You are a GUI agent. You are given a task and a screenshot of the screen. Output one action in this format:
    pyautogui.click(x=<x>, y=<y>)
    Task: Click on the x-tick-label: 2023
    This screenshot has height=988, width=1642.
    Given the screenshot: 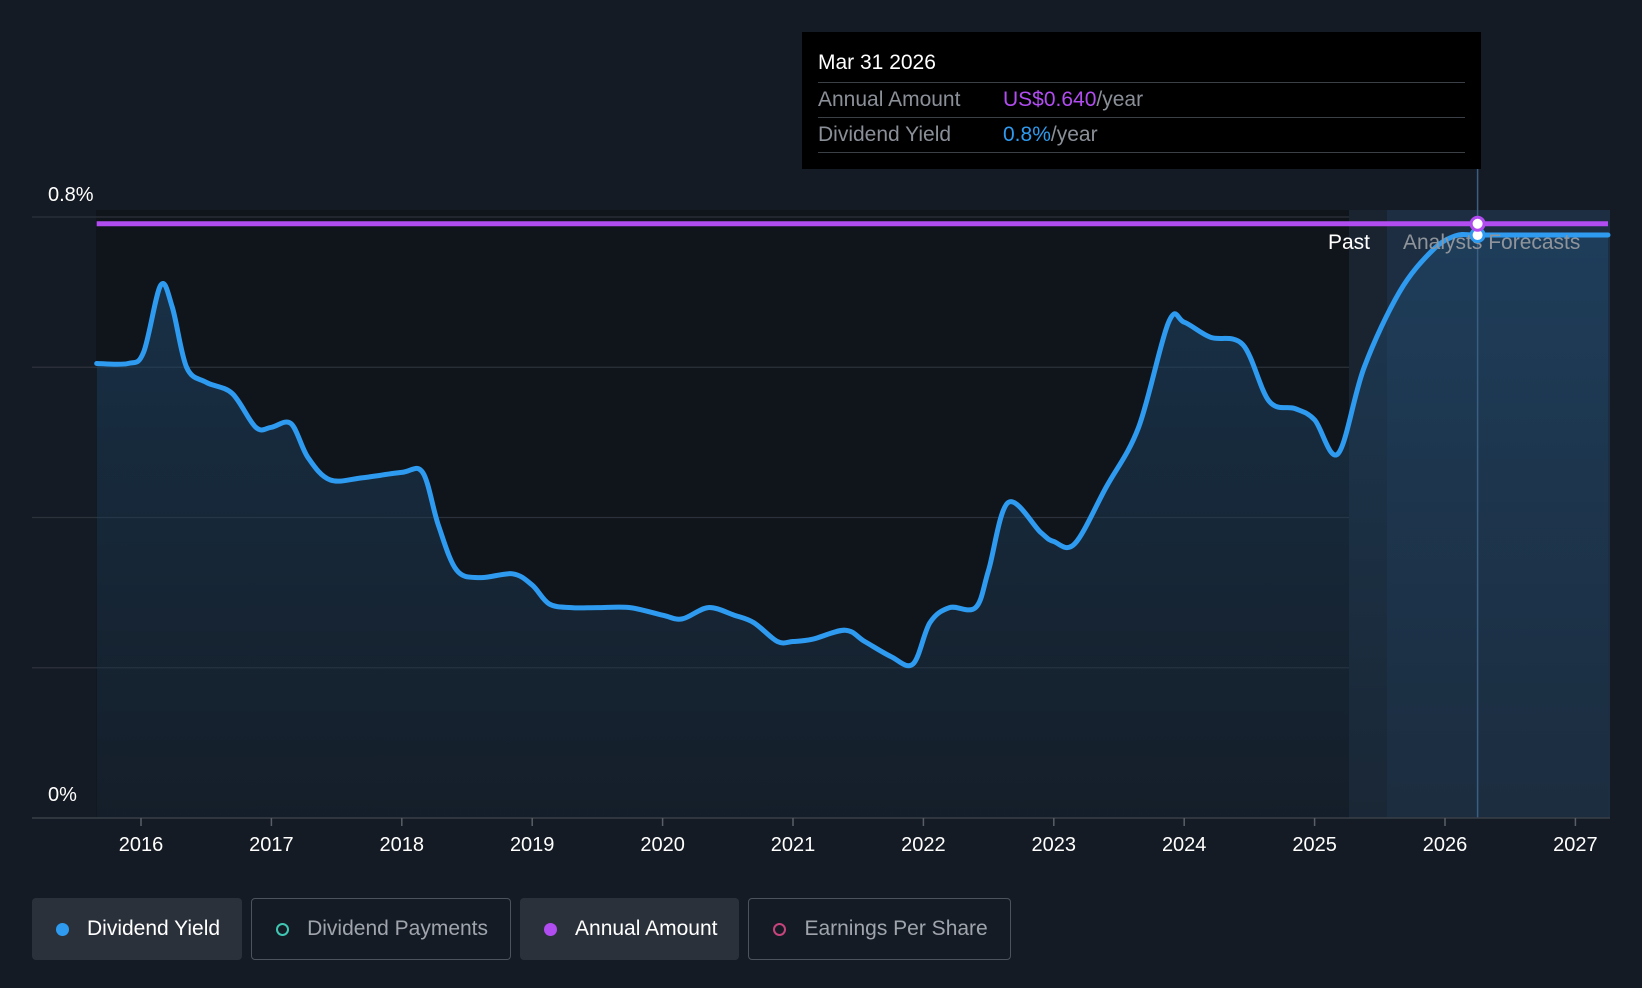 What is the action you would take?
    pyautogui.click(x=1054, y=845)
    